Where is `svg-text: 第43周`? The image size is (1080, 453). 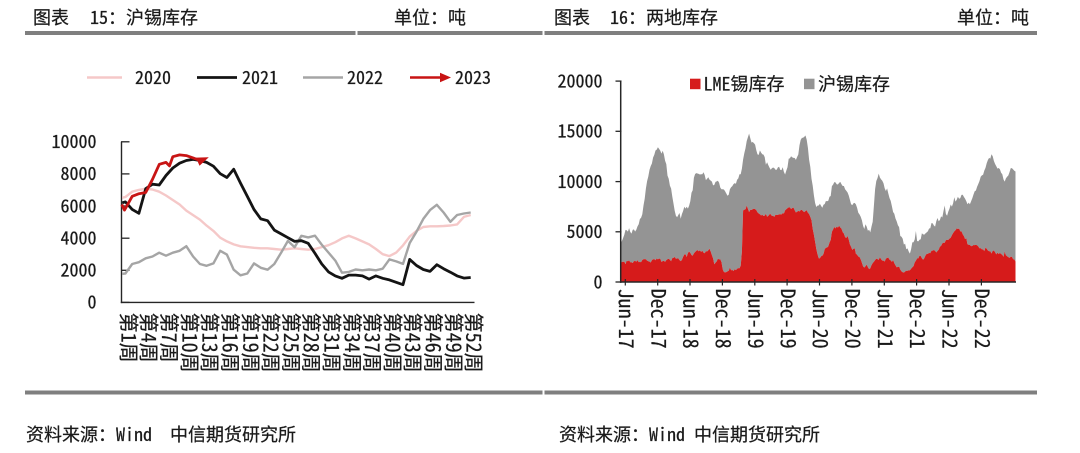
svg-text: 第43周 is located at coordinates (414, 343).